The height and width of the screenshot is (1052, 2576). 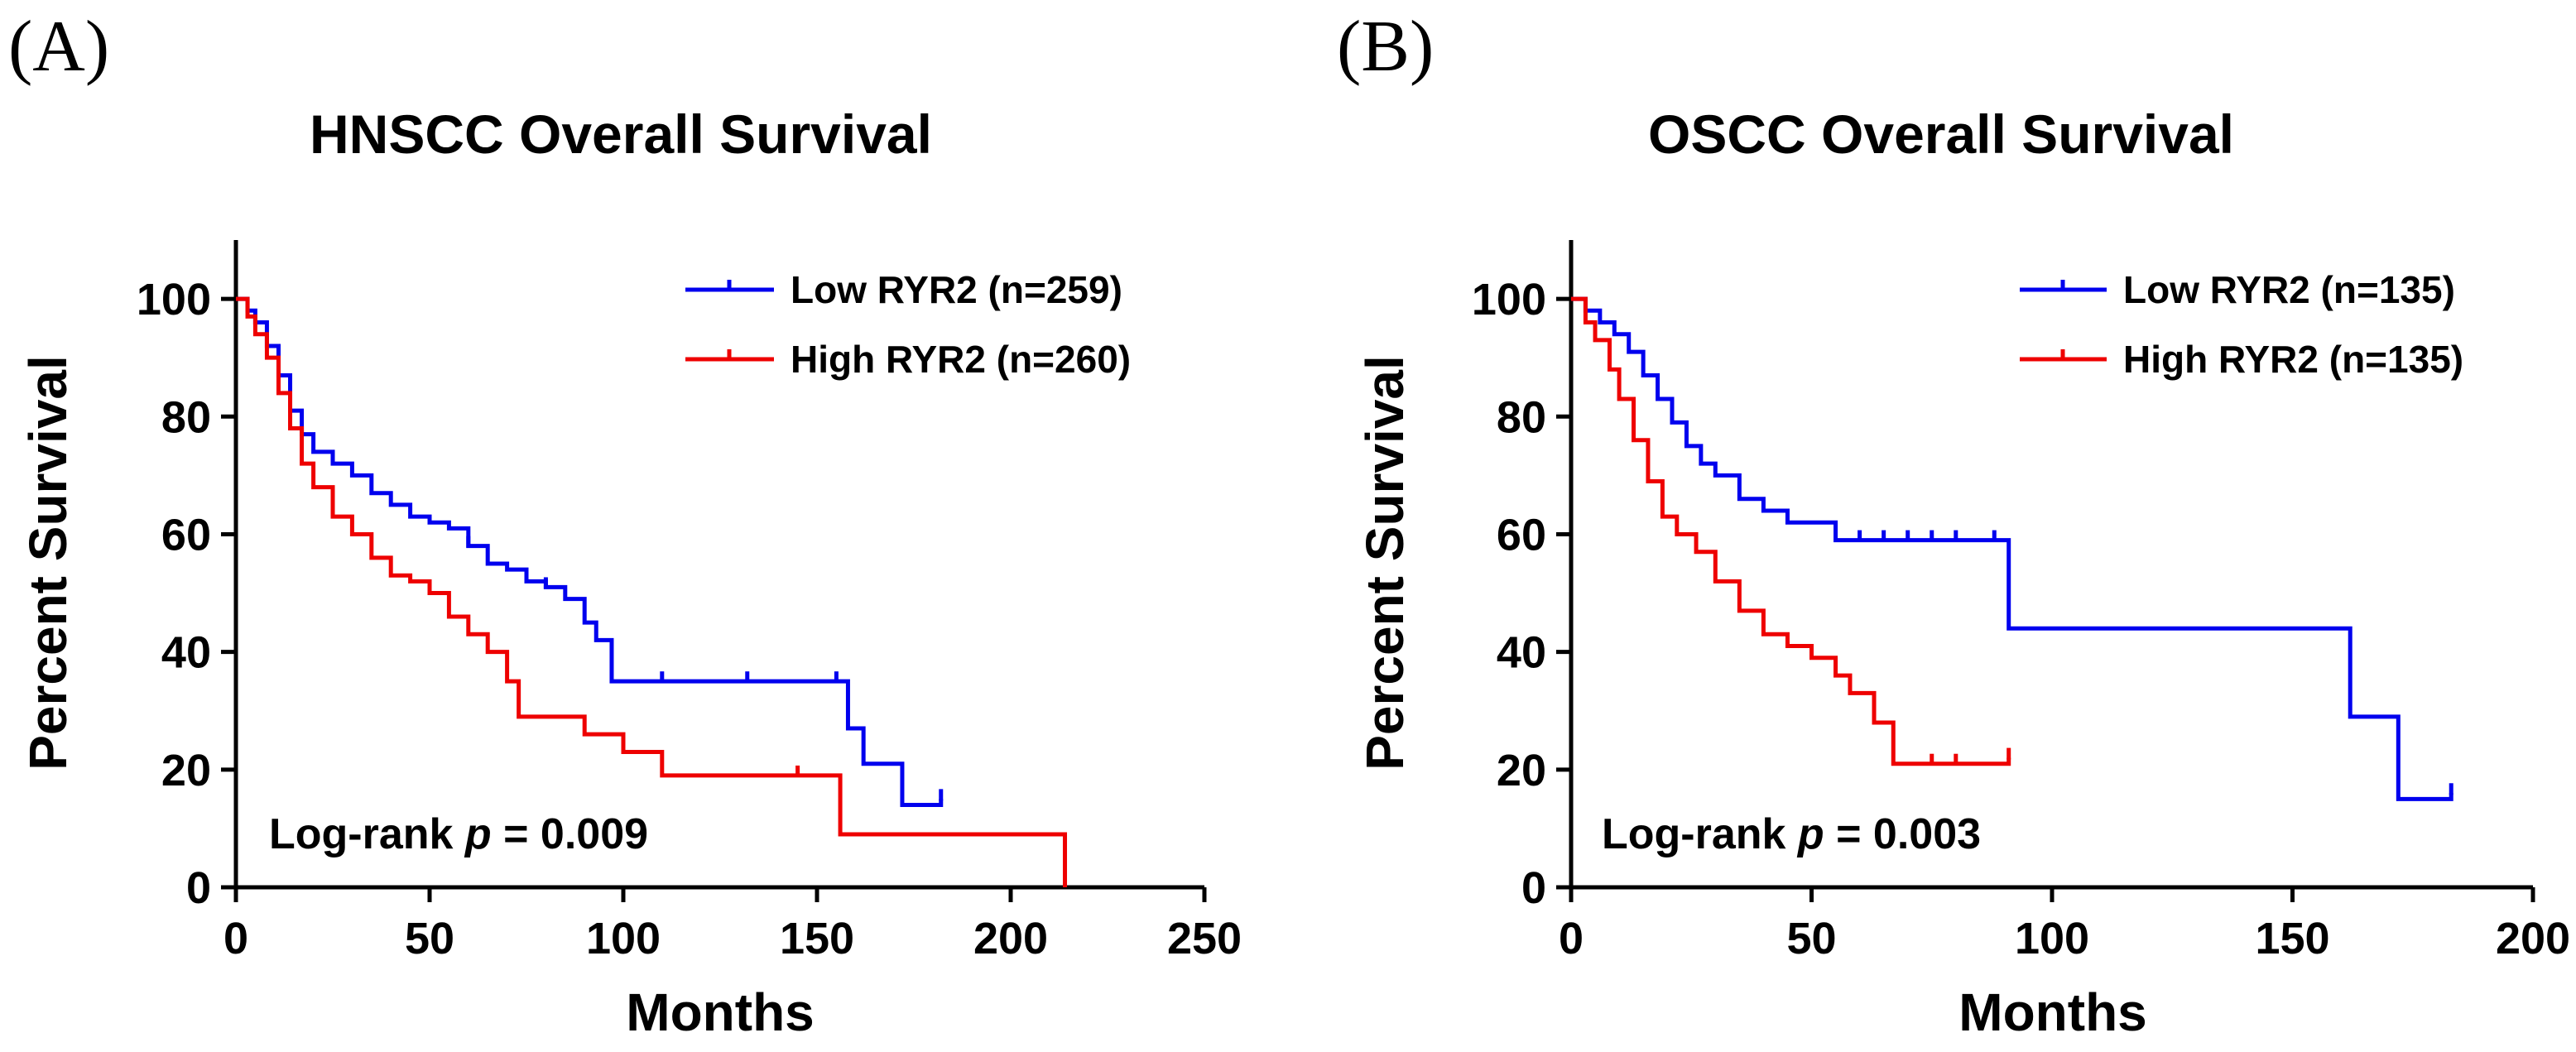 What do you see at coordinates (2241, 324) in the screenshot?
I see `panel-b-legend: Low RYR2 (n=135) High RYR2 (n=135)` at bounding box center [2241, 324].